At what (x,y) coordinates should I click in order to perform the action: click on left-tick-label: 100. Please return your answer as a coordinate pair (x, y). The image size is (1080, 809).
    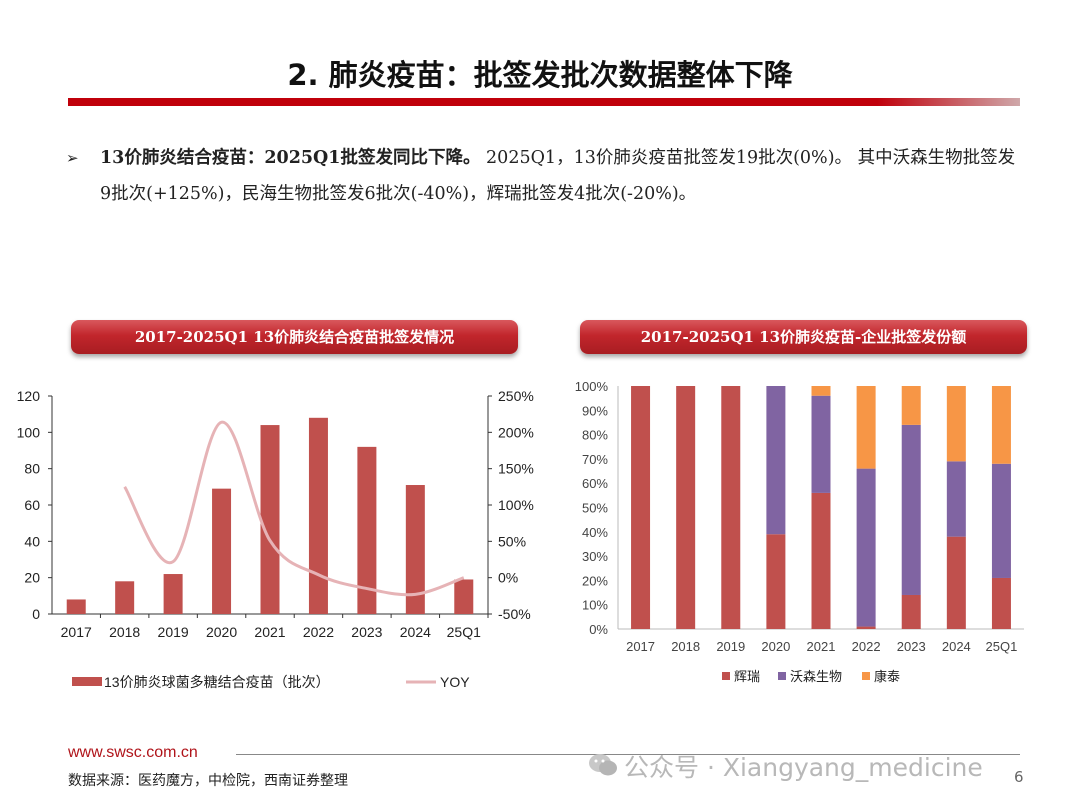
    Looking at the image, I should click on (29, 432).